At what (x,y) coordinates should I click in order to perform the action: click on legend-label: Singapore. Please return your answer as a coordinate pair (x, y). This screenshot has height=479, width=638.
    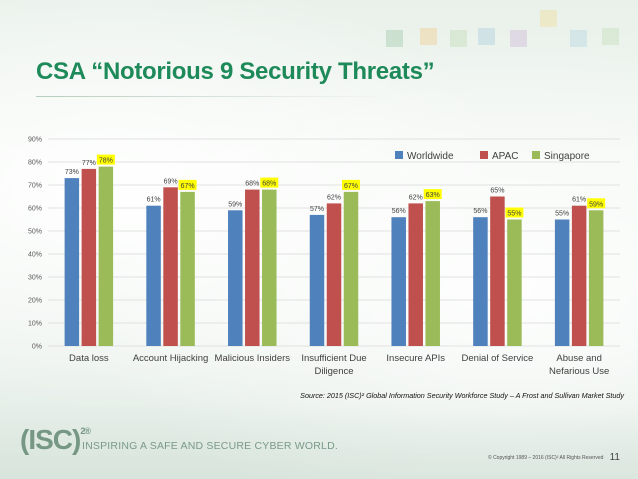
    Looking at the image, I should click on (567, 156).